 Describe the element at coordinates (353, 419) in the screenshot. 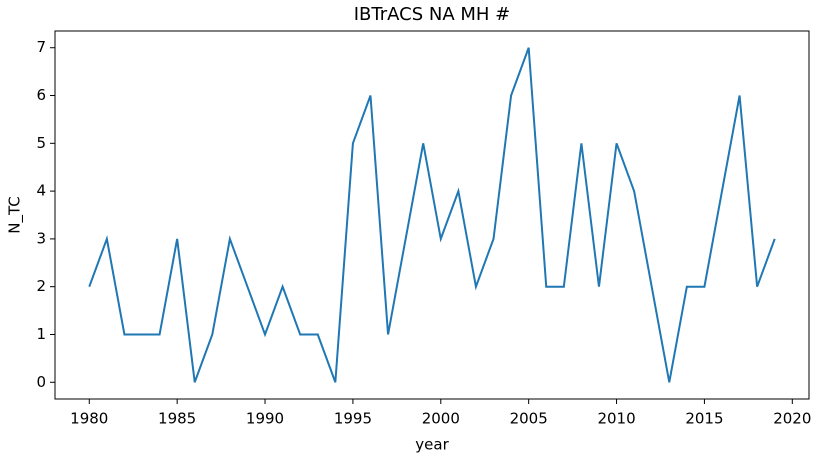

I see `x-tick-label: 1995` at that location.